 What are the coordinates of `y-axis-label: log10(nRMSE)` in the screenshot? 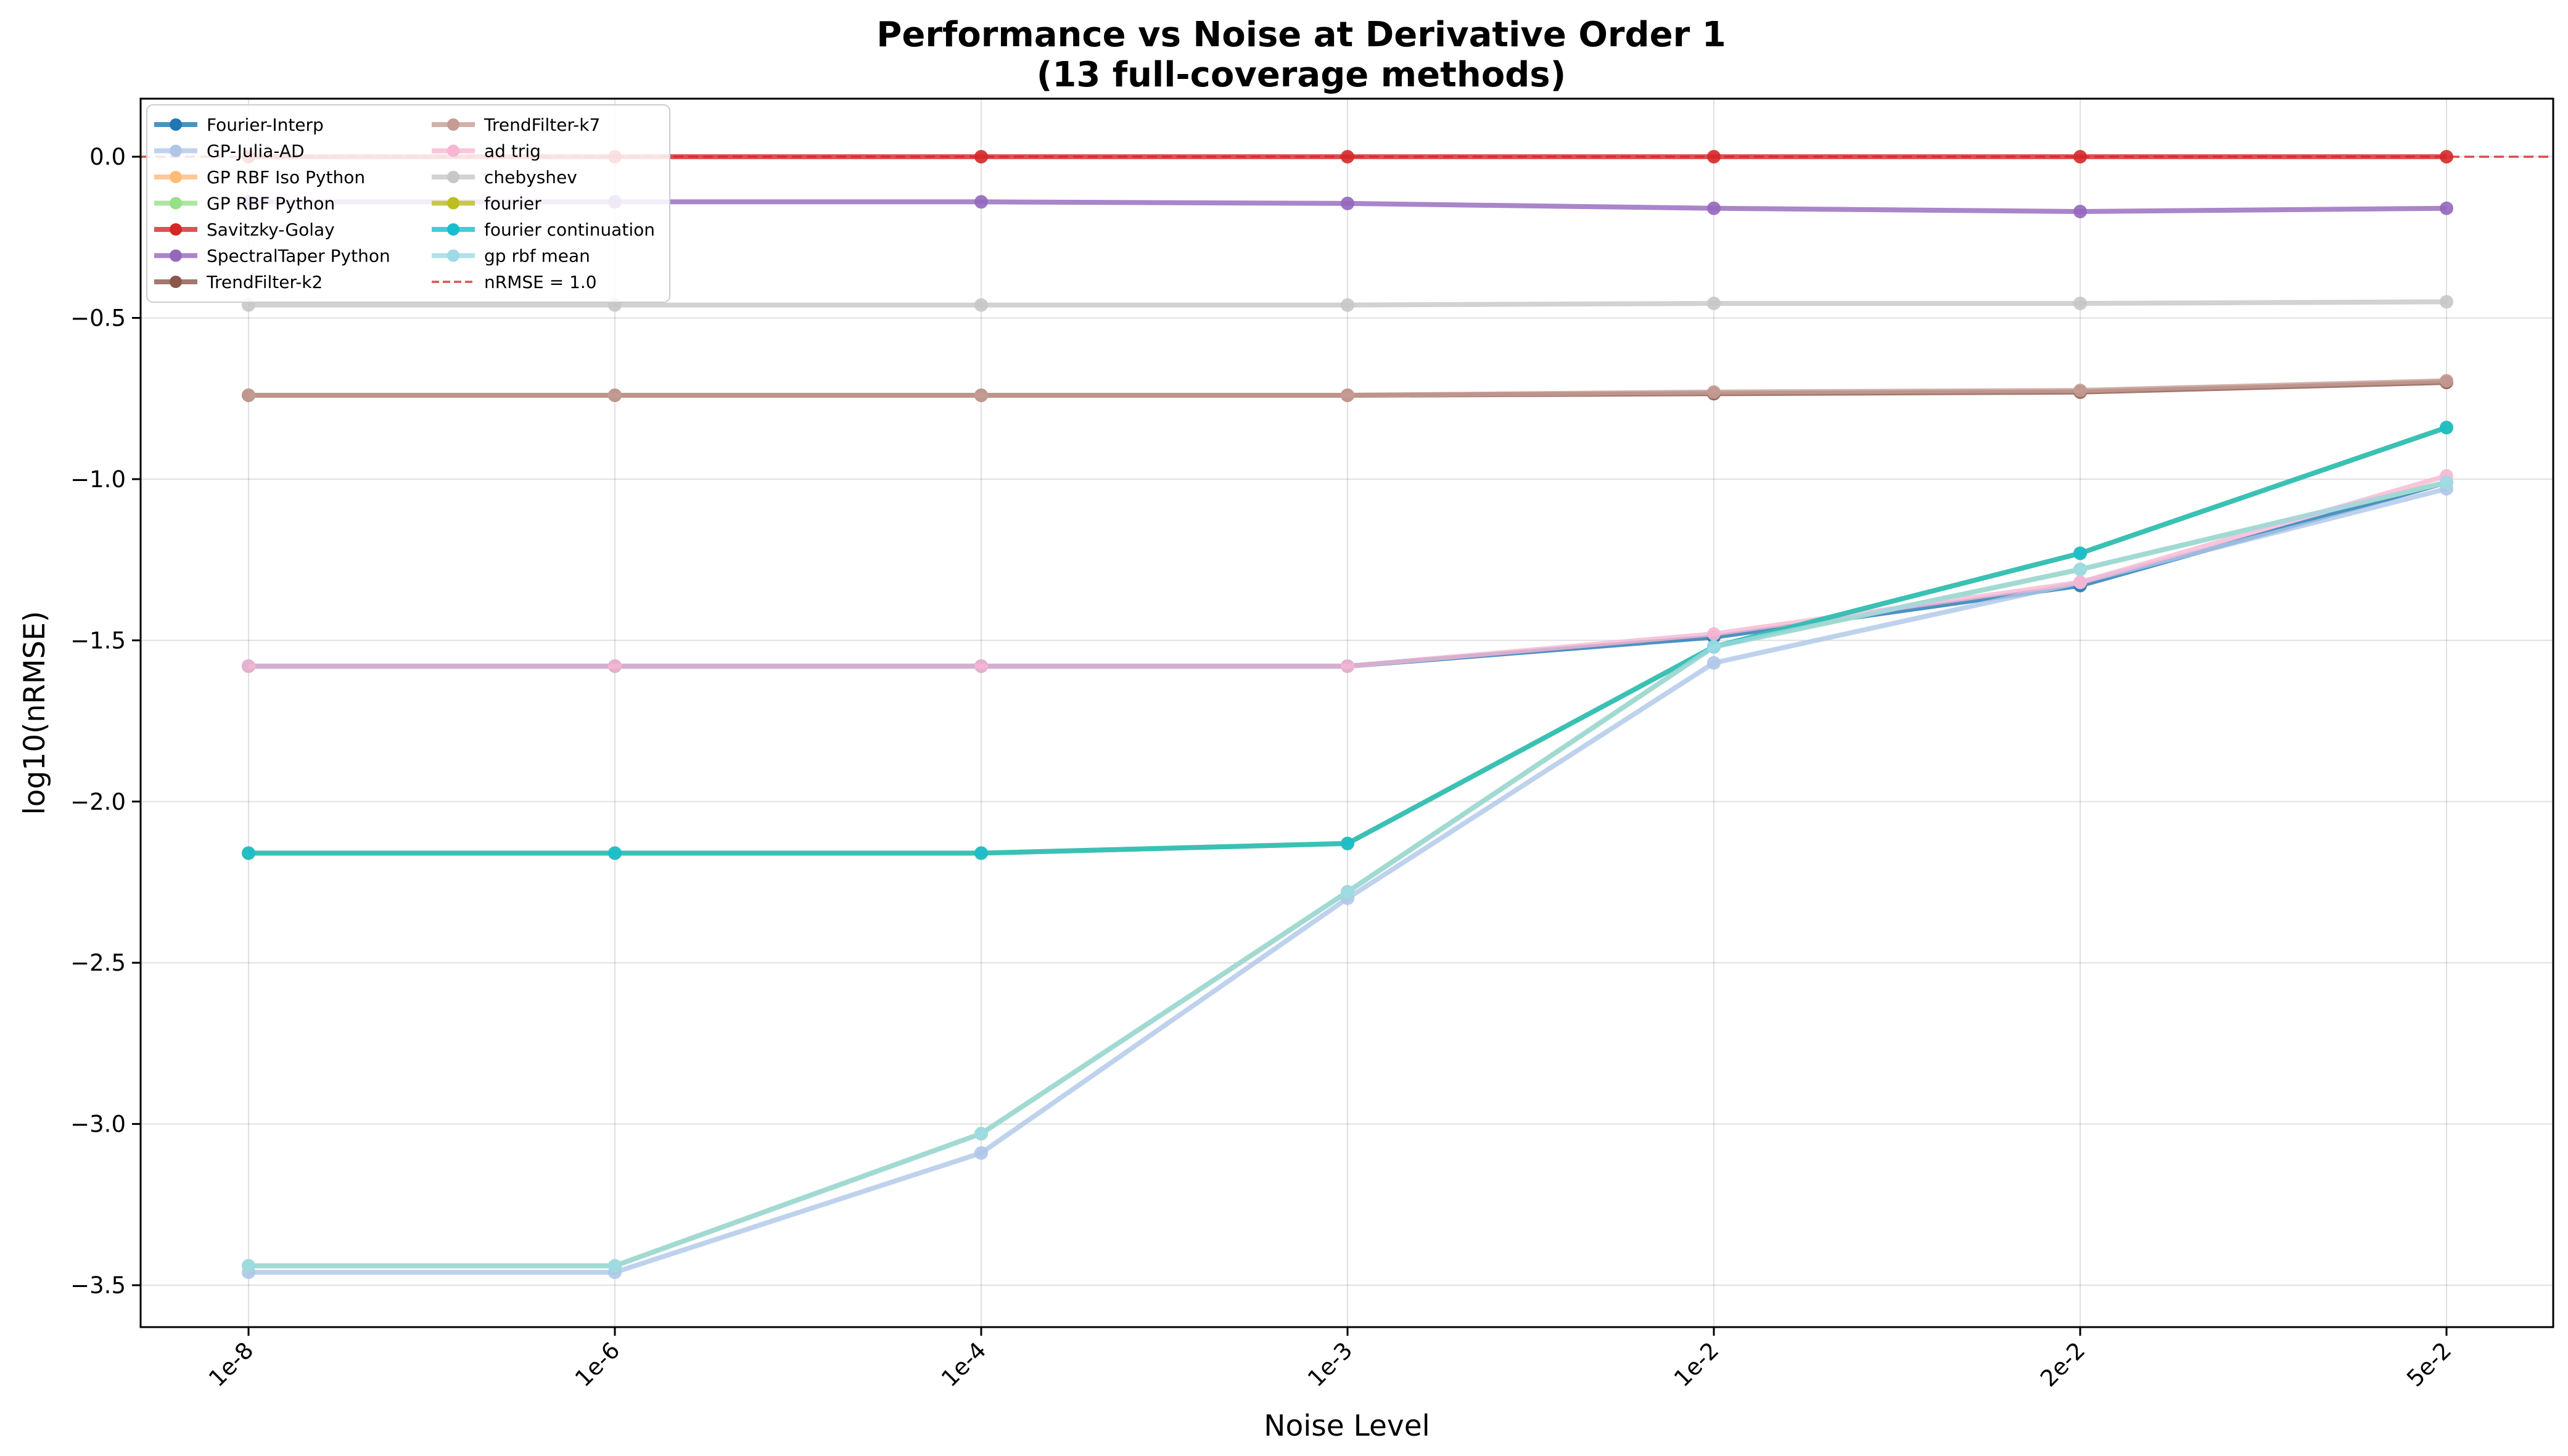 It's located at (35, 713).